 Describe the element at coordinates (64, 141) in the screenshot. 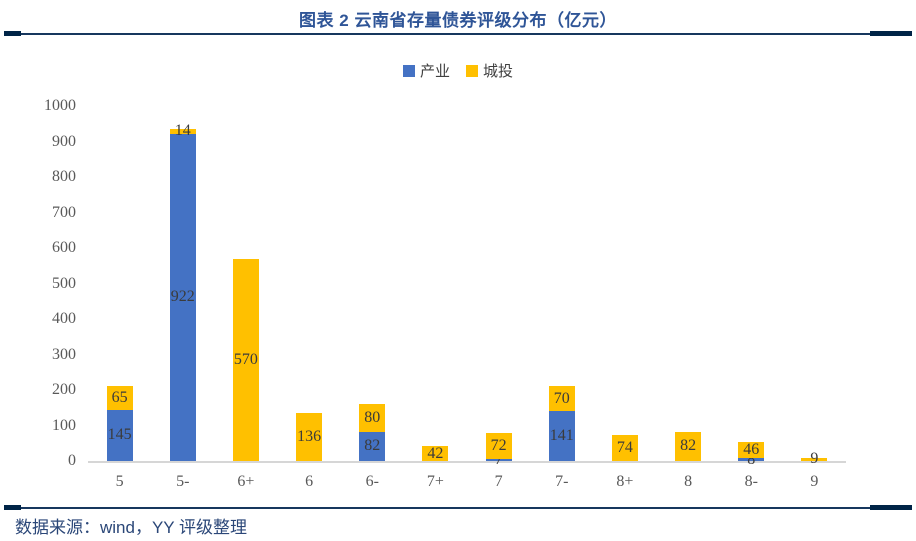

I see `y-tick-label: 900` at that location.